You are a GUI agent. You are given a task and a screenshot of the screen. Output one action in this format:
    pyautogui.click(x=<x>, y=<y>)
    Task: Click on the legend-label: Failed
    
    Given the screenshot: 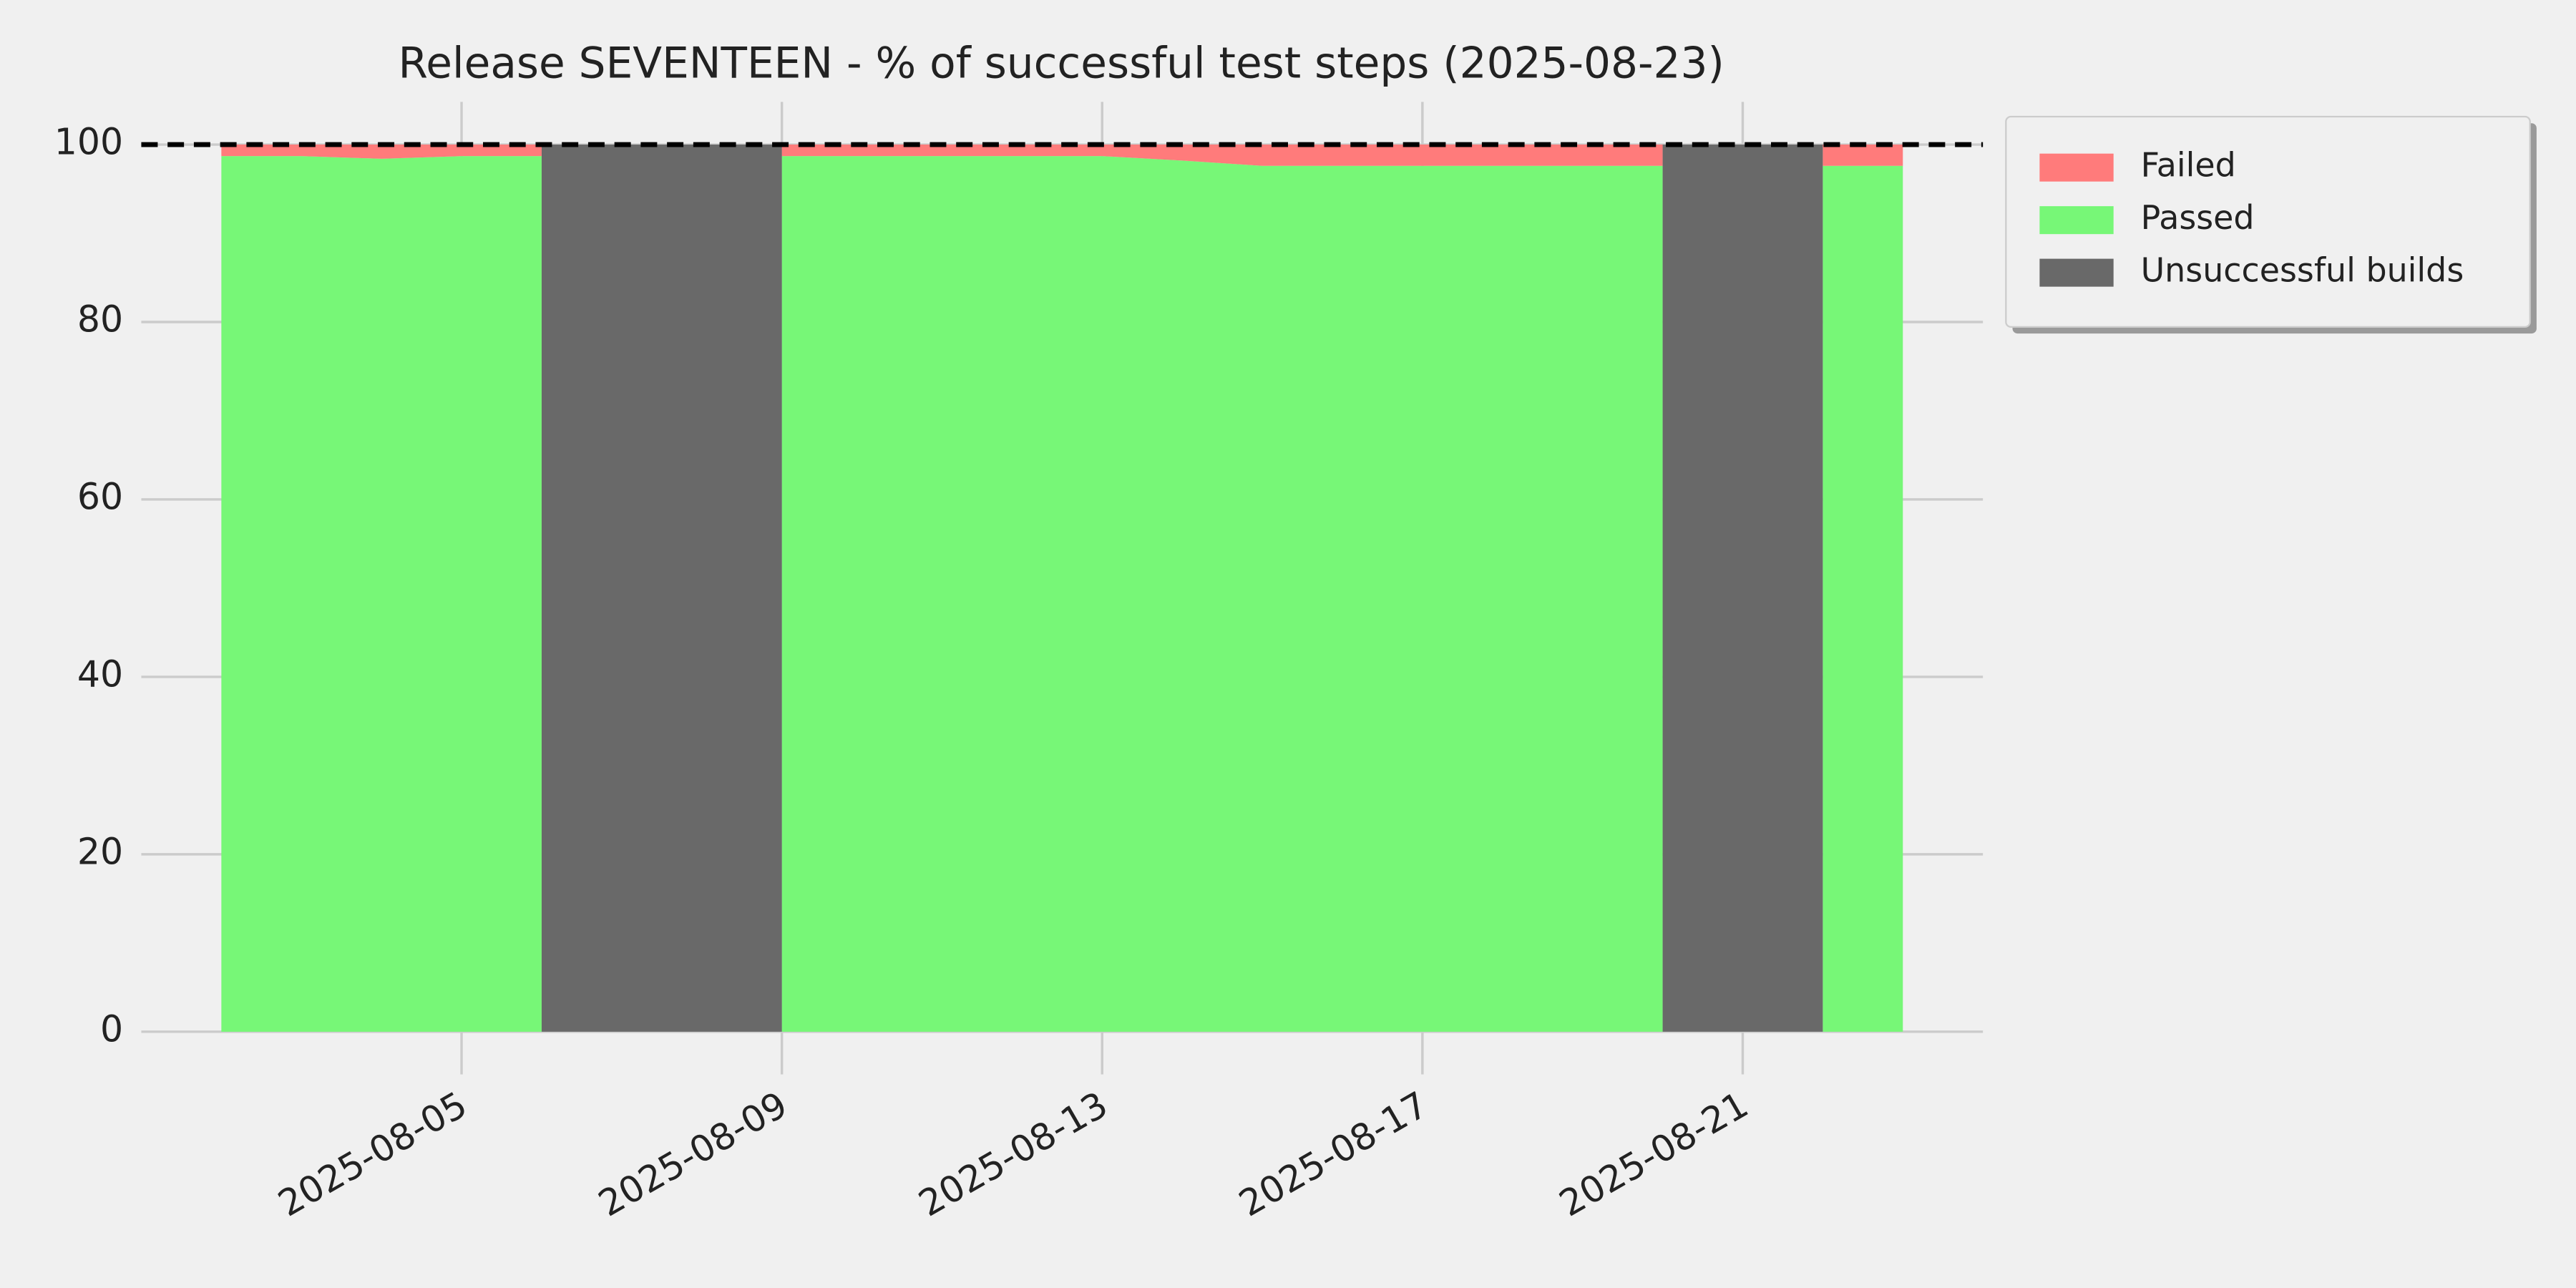 What is the action you would take?
    pyautogui.click(x=2188, y=165)
    